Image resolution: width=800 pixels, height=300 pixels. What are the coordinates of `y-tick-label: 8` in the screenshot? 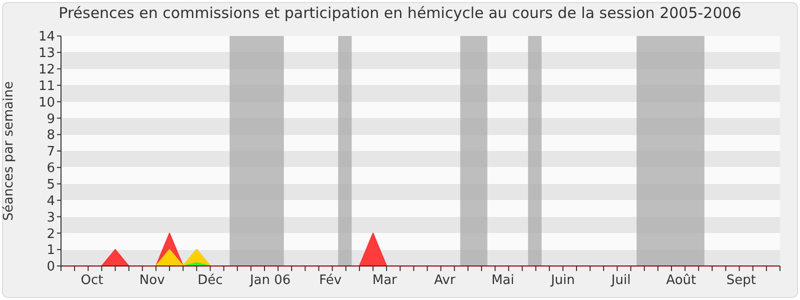 It's located at (50, 136).